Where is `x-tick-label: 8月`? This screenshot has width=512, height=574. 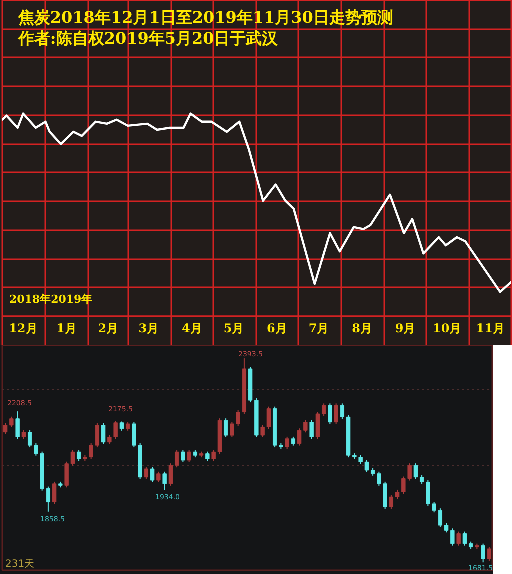 x-tick-label: 8月 is located at coordinates (362, 329).